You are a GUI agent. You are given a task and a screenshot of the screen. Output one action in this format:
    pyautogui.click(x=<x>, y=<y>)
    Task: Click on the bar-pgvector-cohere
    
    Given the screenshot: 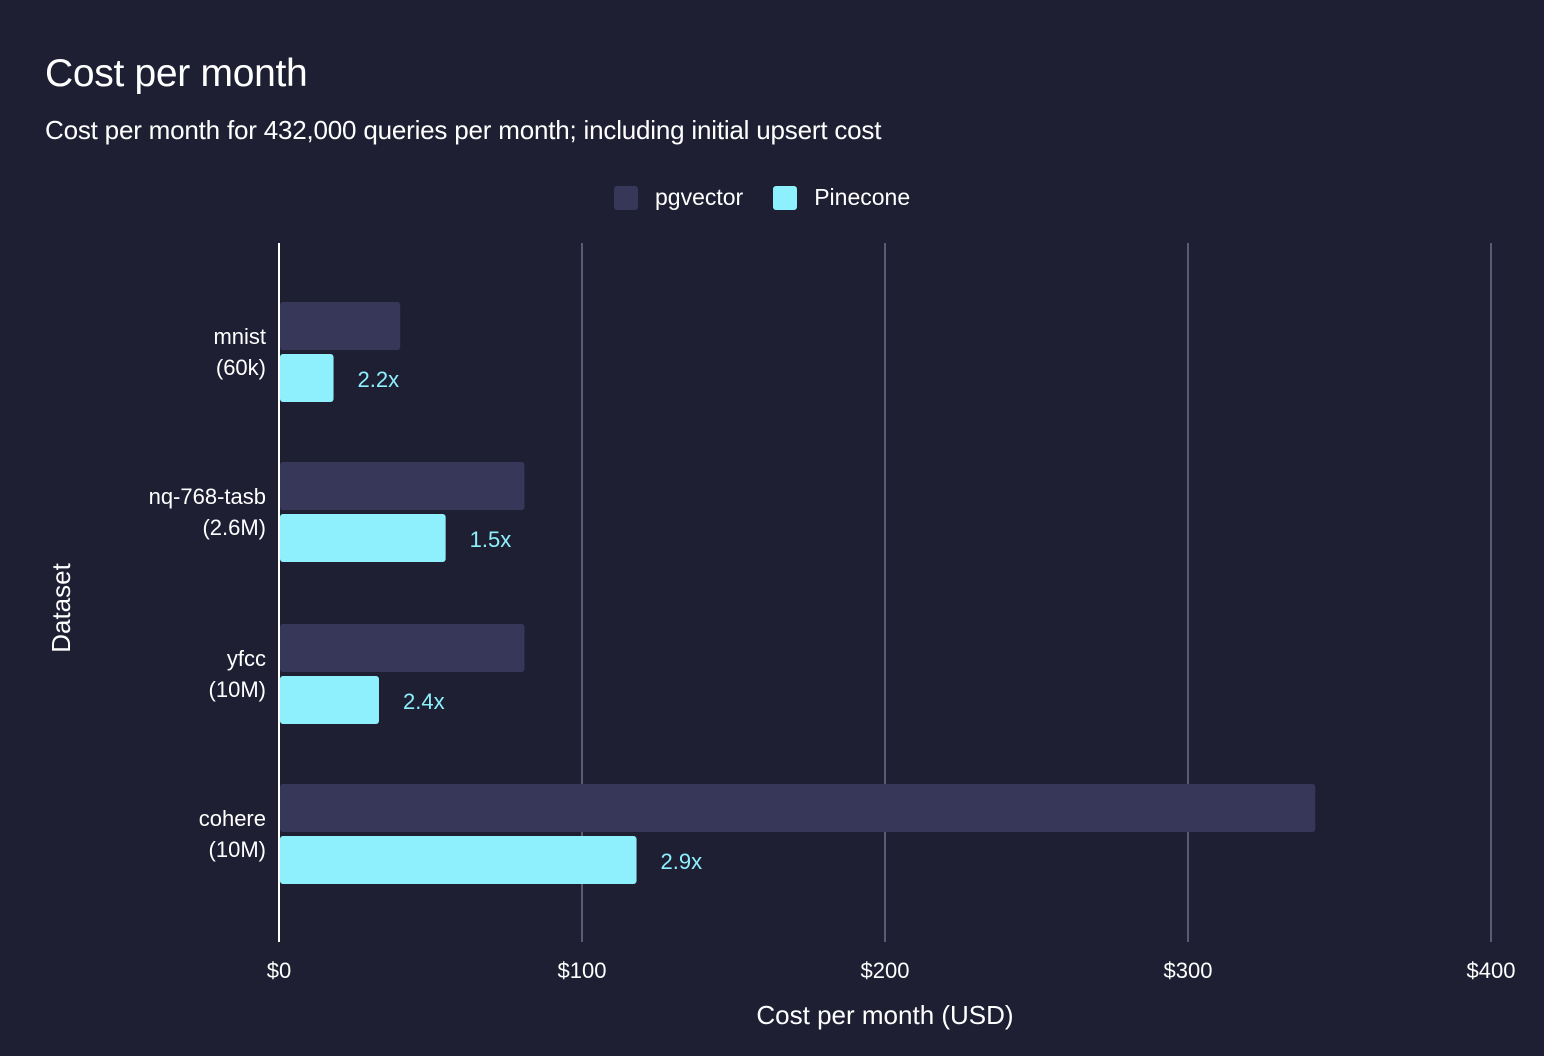 What is the action you would take?
    pyautogui.click(x=798, y=808)
    